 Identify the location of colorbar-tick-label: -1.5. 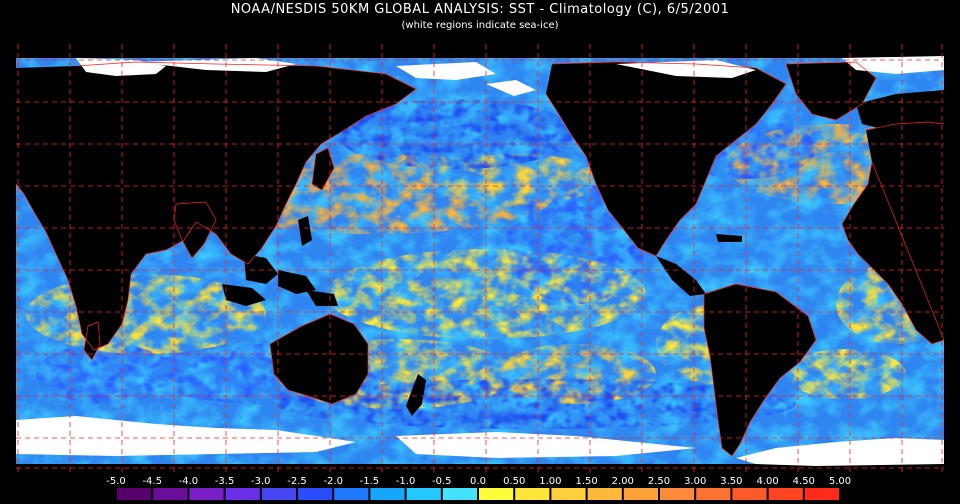
(370, 481).